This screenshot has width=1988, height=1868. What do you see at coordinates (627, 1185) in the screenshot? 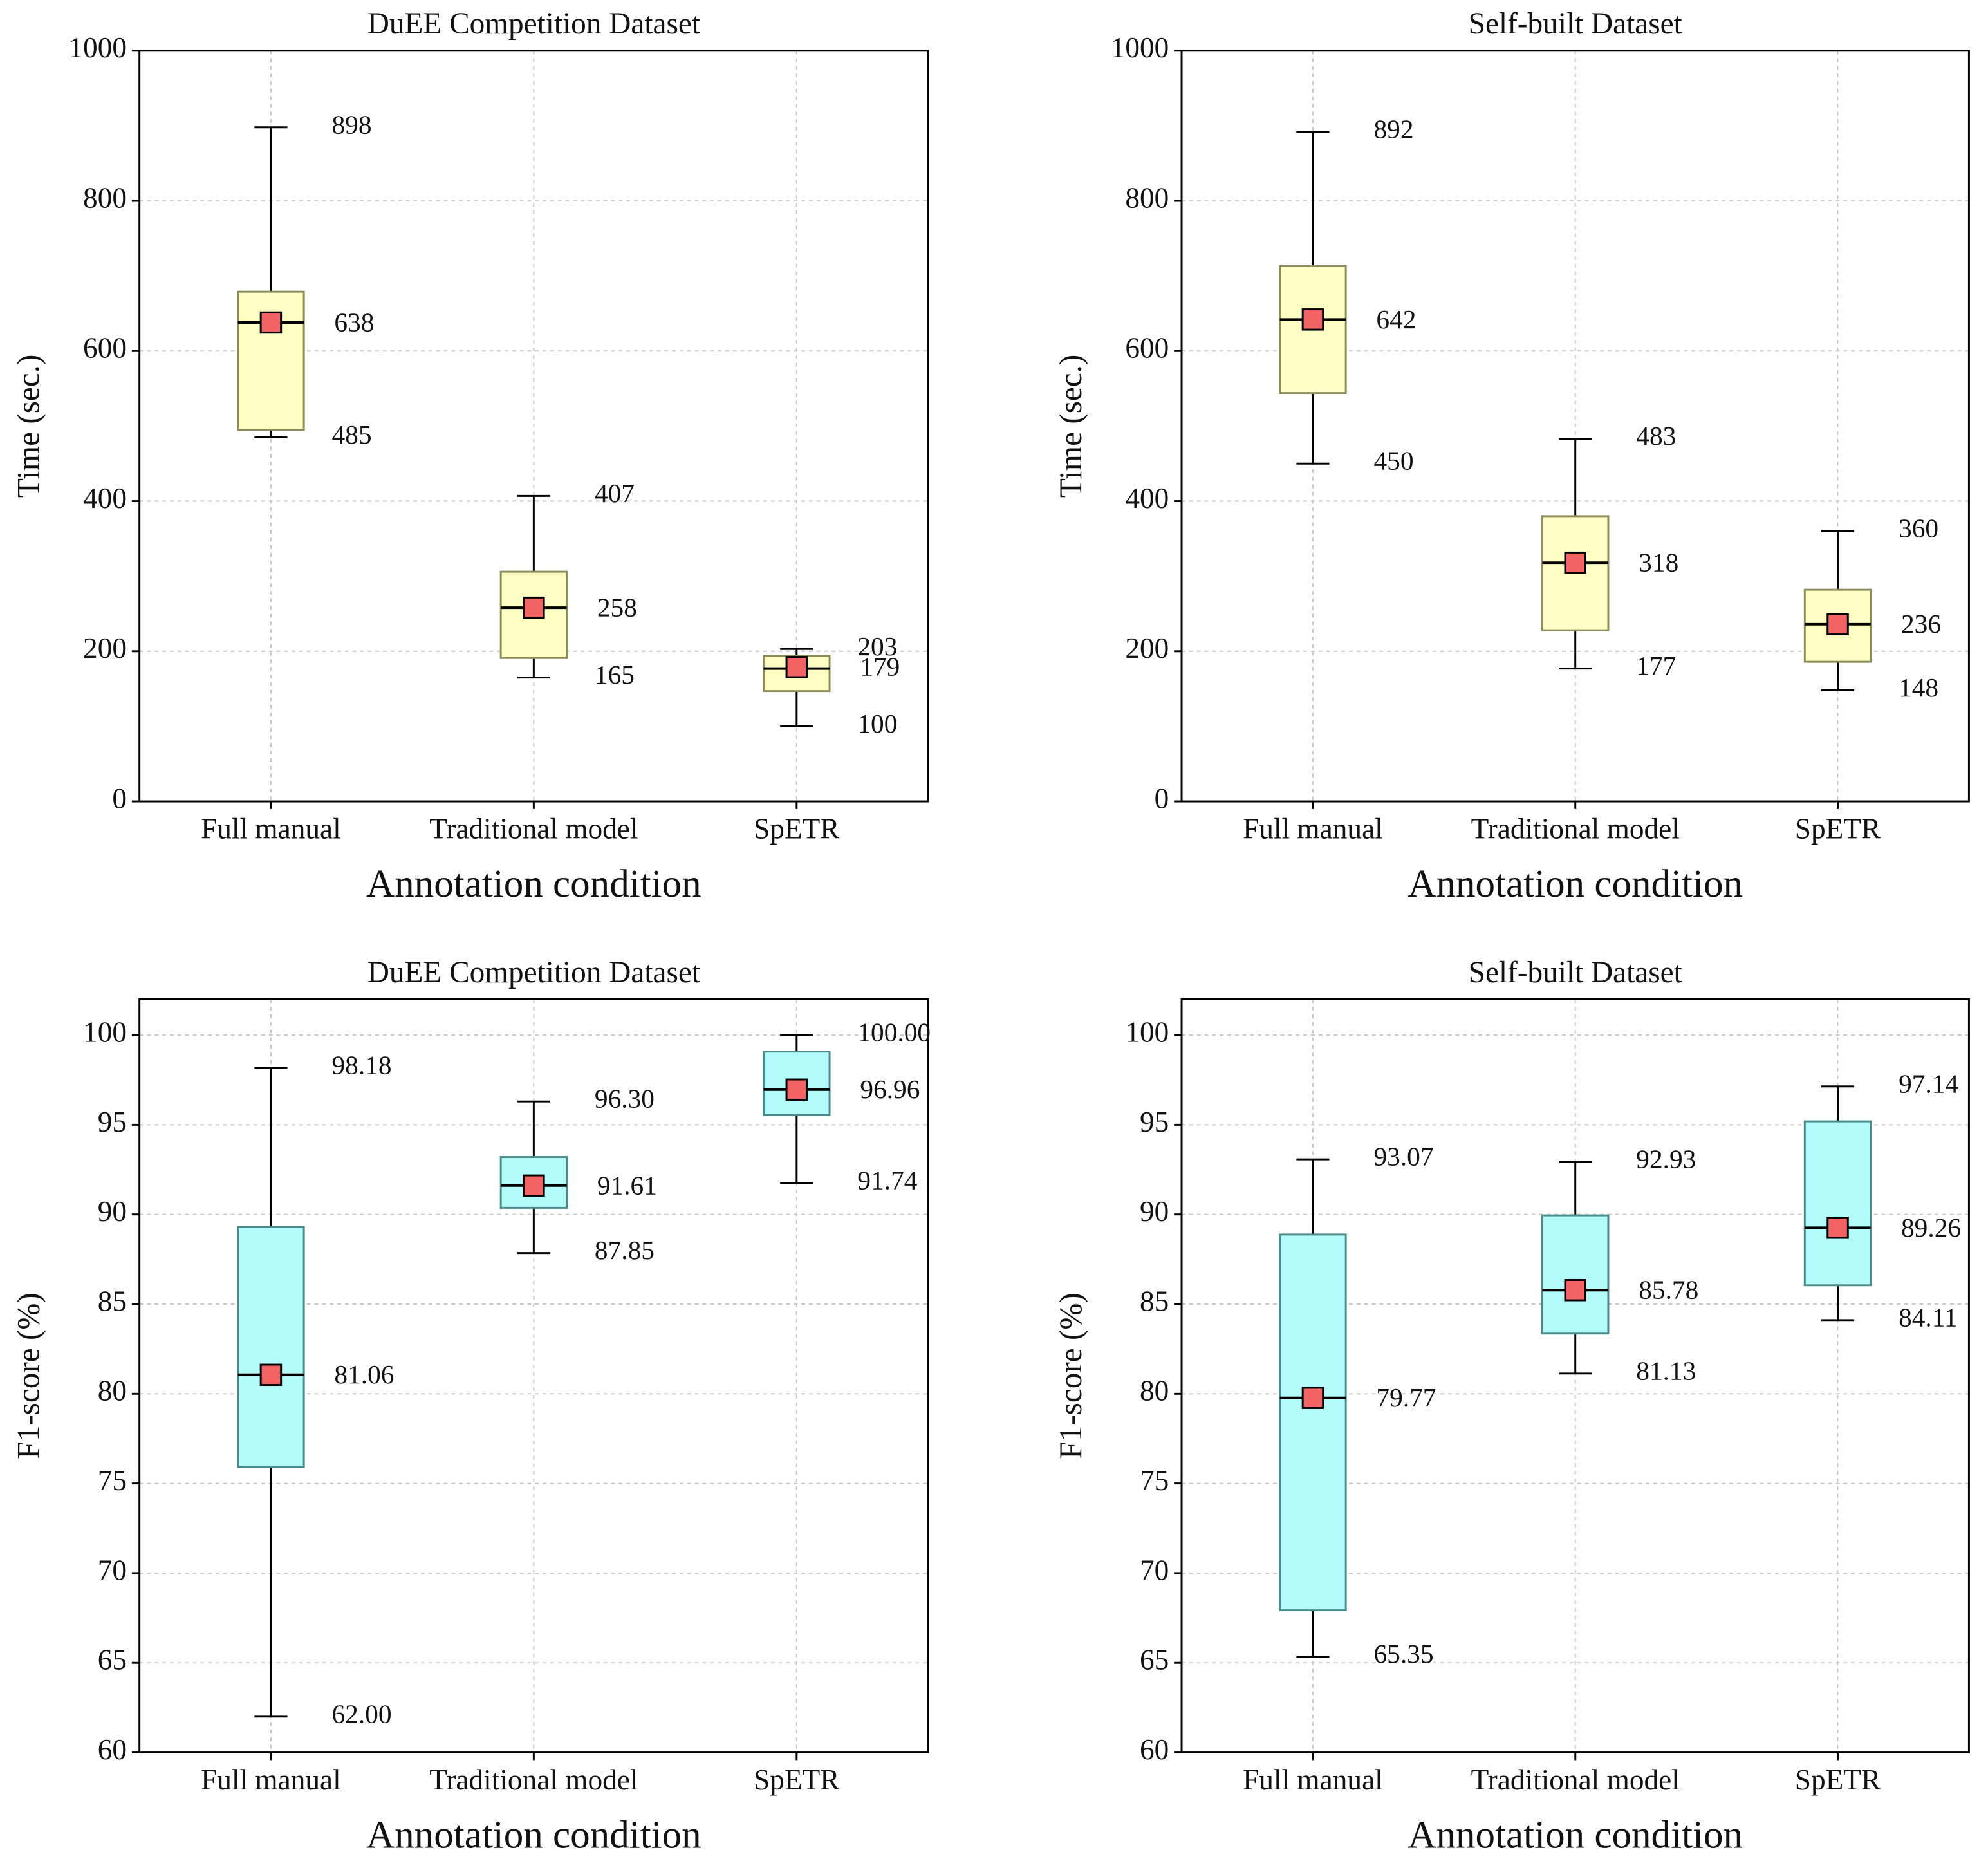
I see `mean-label: 91.61` at bounding box center [627, 1185].